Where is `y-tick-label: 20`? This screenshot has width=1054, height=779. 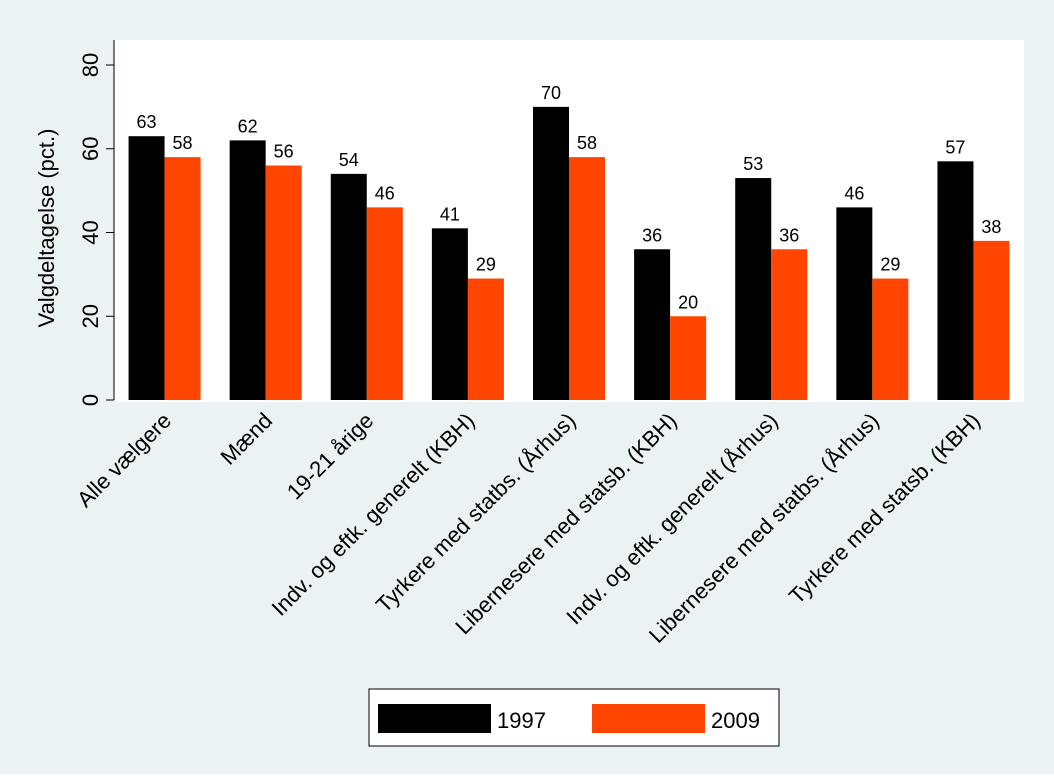
y-tick-label: 20 is located at coordinates (90, 316).